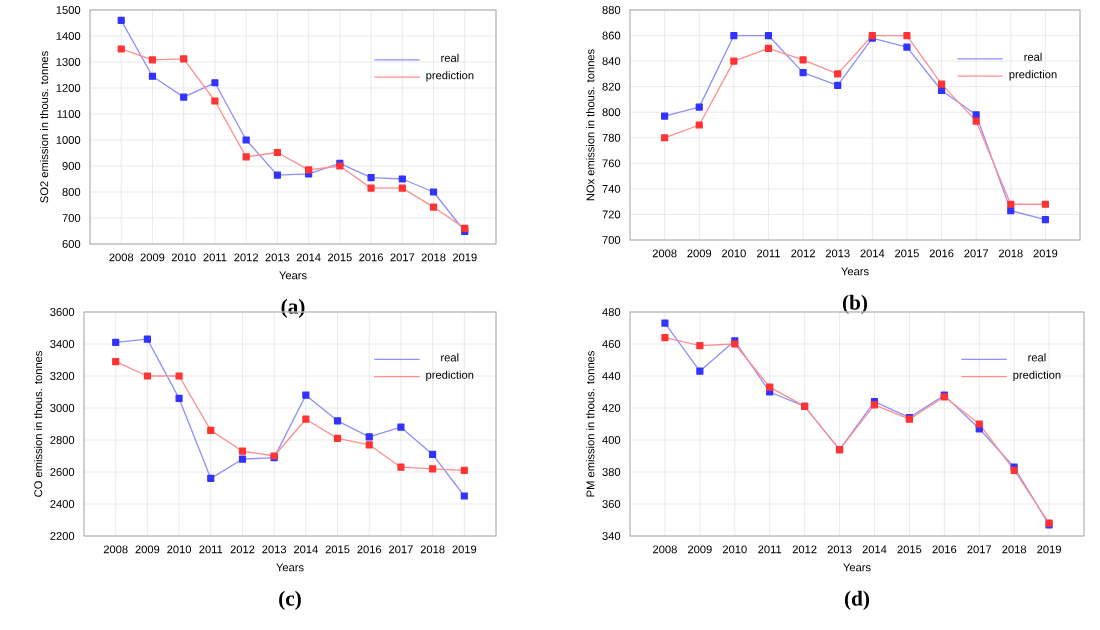 The height and width of the screenshot is (630, 1100). I want to click on annotation: (b), so click(855, 304).